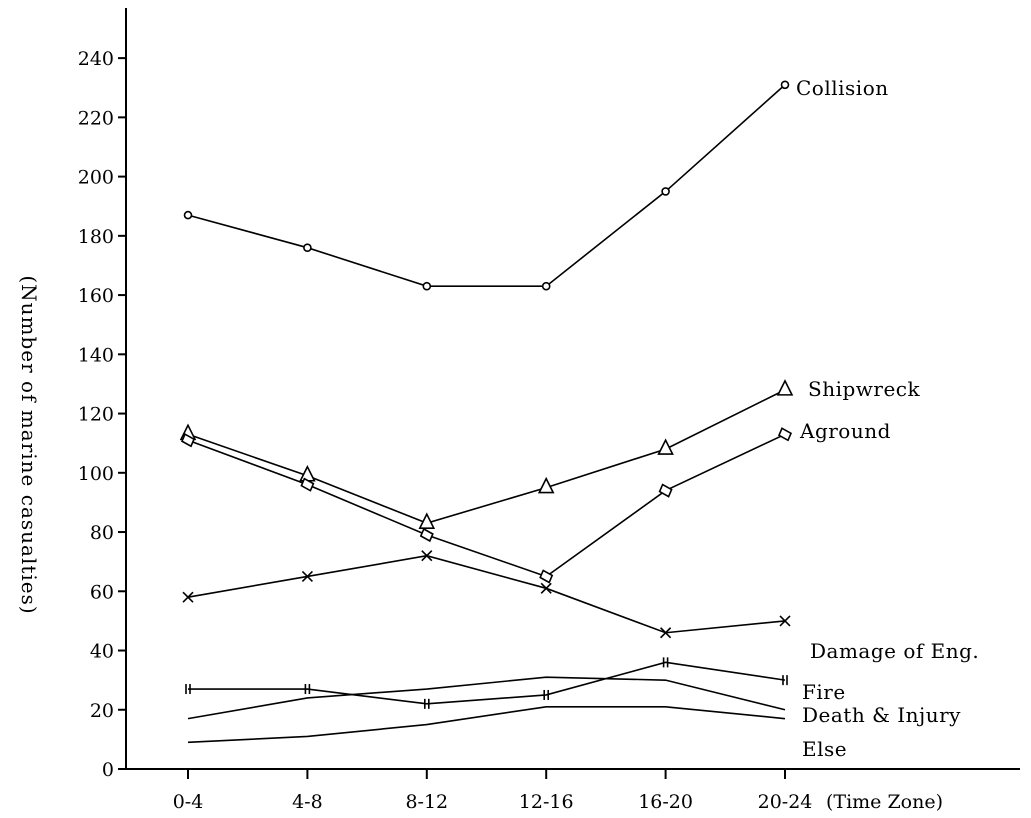 This screenshot has width=1031, height=818. What do you see at coordinates (96, 474) in the screenshot?
I see `y-tick-label: 100` at bounding box center [96, 474].